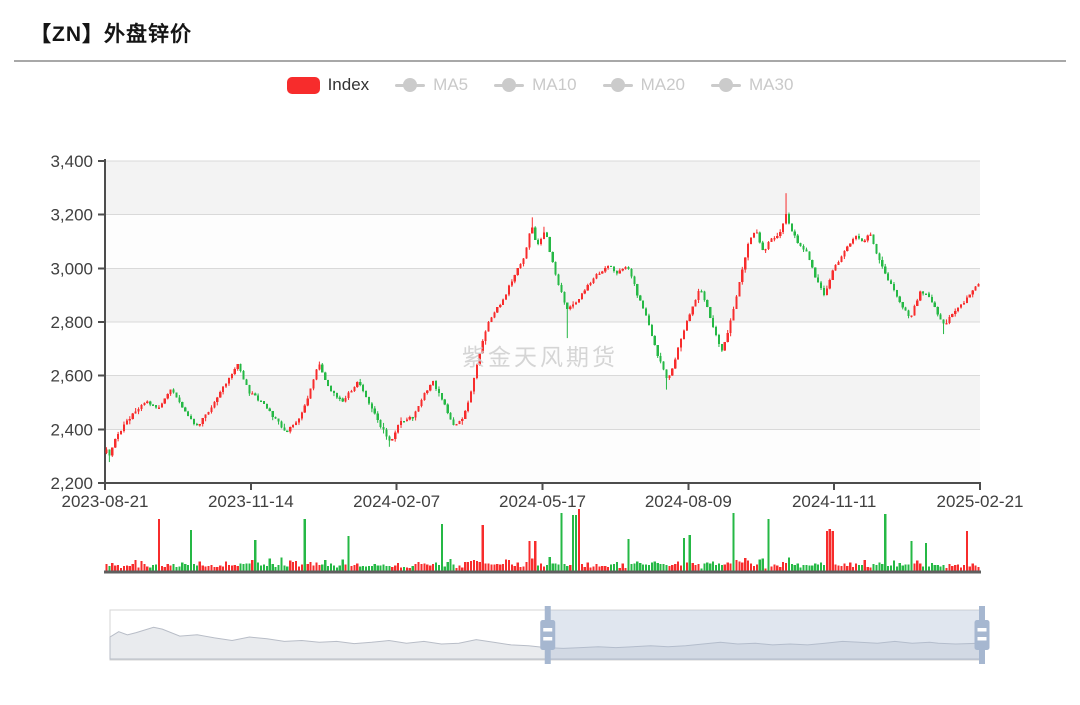  I want to click on legend-item-ma5: MA5, so click(431, 85).